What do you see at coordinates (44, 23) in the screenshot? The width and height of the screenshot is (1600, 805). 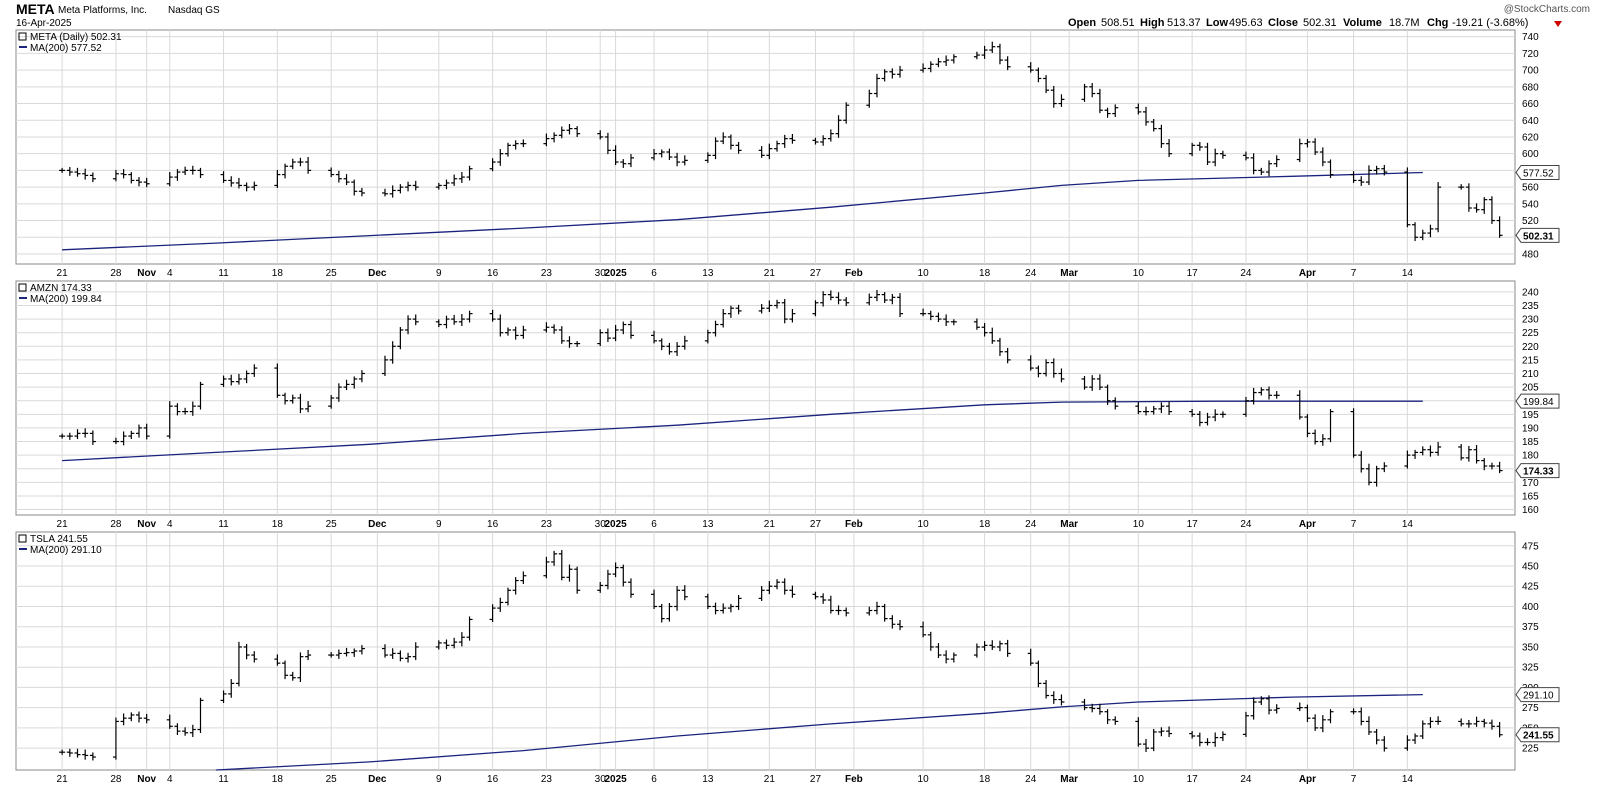 I see `header-date: 16-Apr-2025` at bounding box center [44, 23].